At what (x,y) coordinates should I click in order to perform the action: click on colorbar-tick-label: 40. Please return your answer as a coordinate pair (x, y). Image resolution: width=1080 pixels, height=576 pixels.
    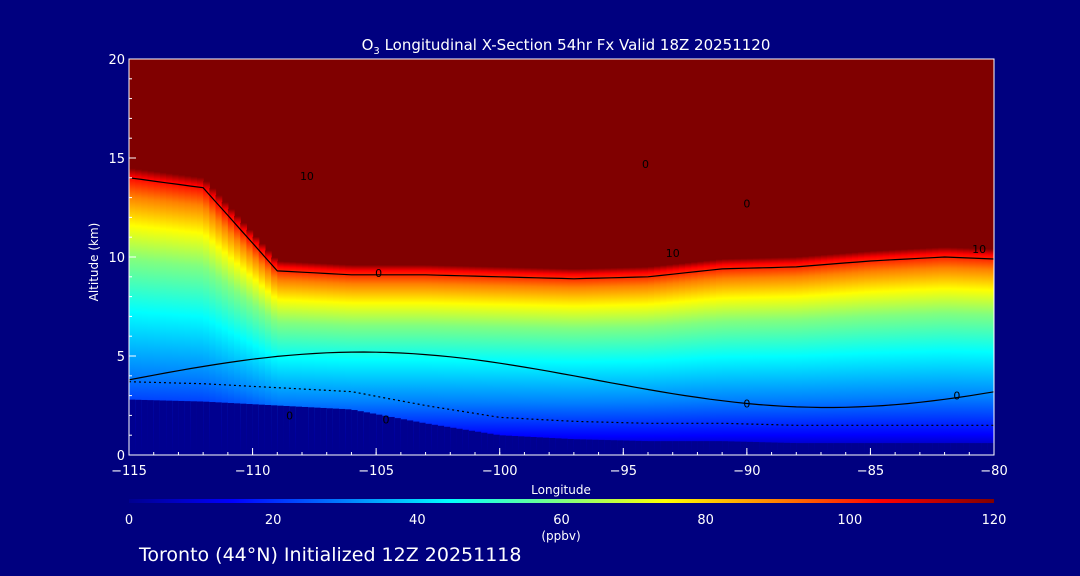
    Looking at the image, I should click on (417, 520).